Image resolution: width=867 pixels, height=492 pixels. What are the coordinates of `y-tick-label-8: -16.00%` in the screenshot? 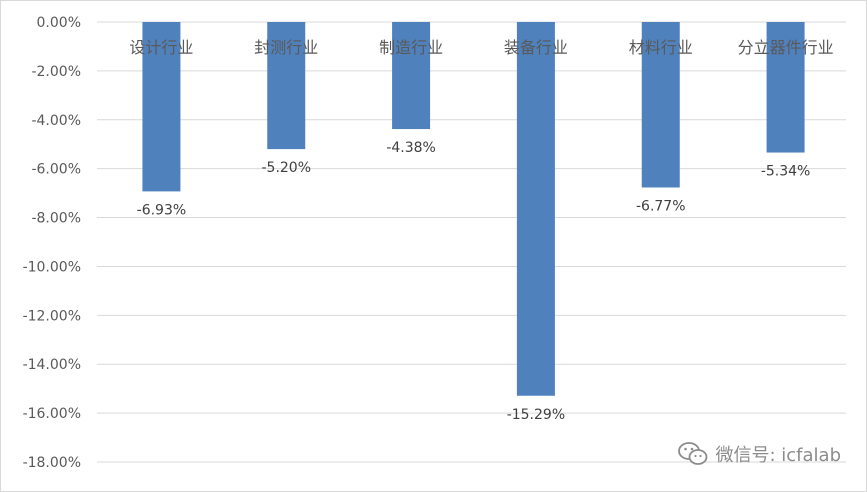 It's located at (52, 414).